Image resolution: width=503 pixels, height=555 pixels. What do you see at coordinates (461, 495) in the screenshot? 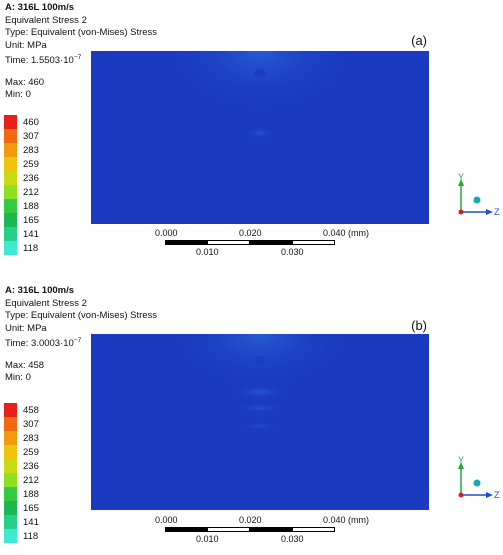
I see `x-axis-dot` at bounding box center [461, 495].